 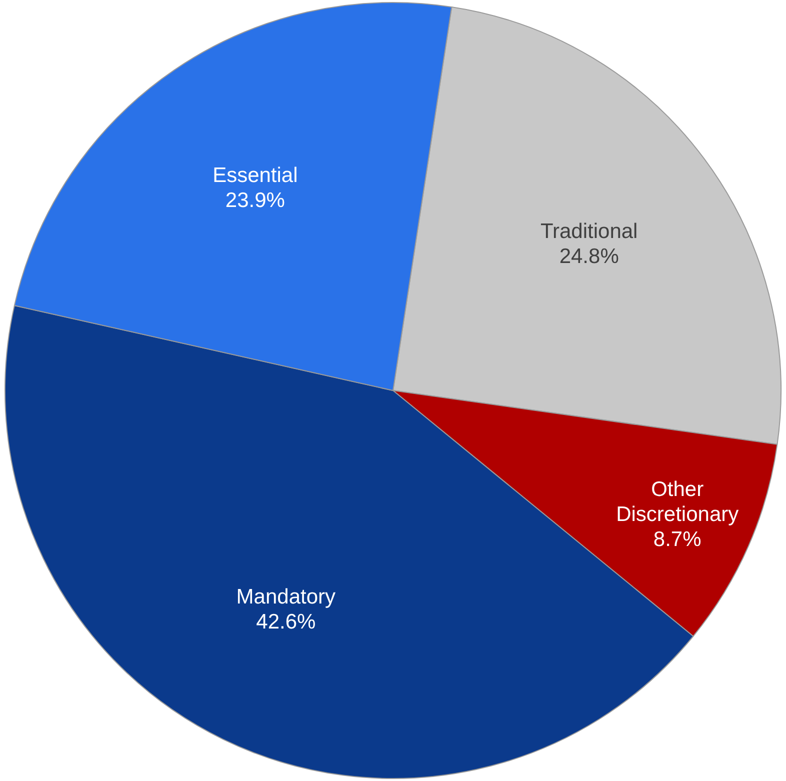 What do you see at coordinates (286, 597) in the screenshot?
I see `slice-label: Mandatory` at bounding box center [286, 597].